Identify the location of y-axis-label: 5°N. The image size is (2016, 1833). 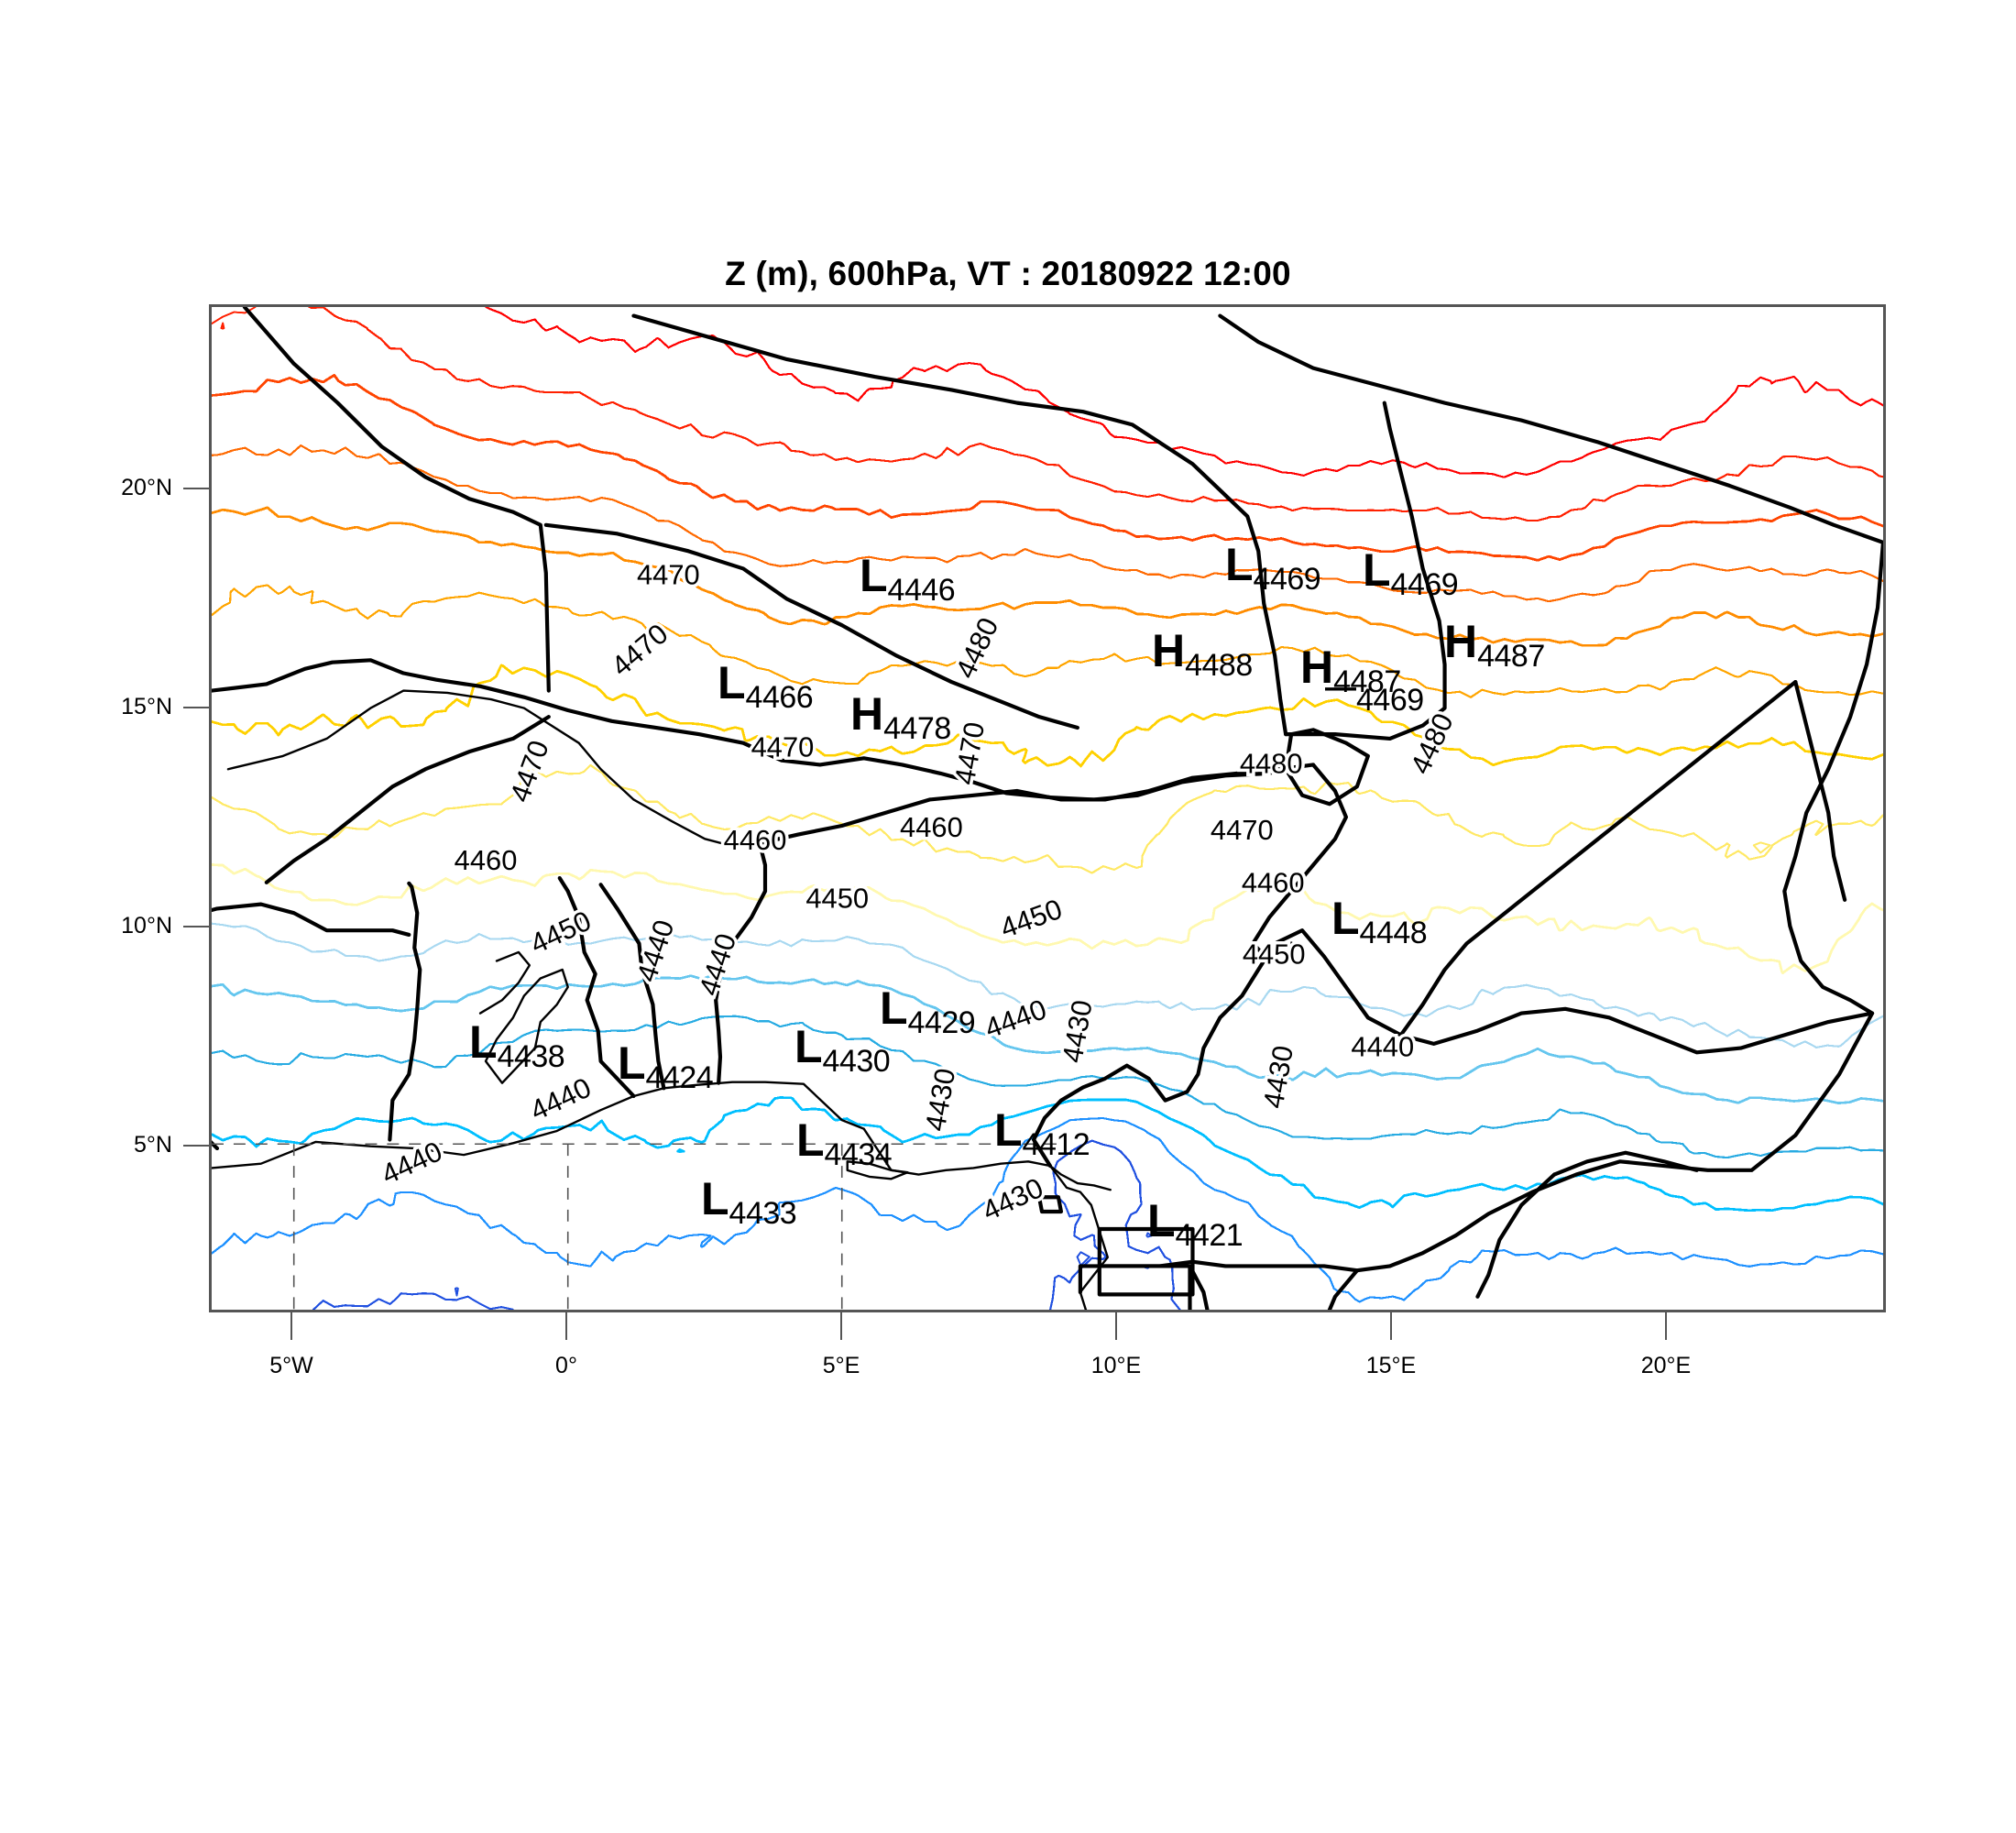
(103, 1145).